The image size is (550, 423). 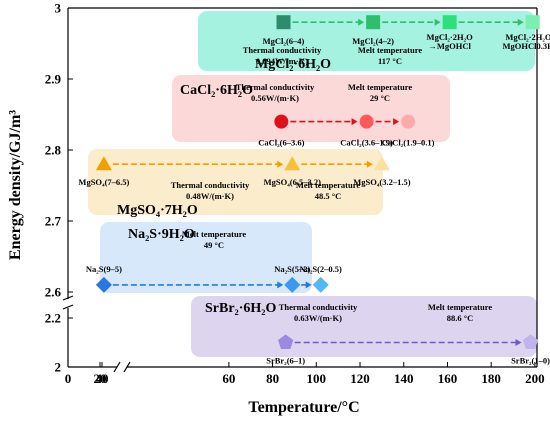 What do you see at coordinates (53, 221) in the screenshot?
I see `y-tick-label: 2.7` at bounding box center [53, 221].